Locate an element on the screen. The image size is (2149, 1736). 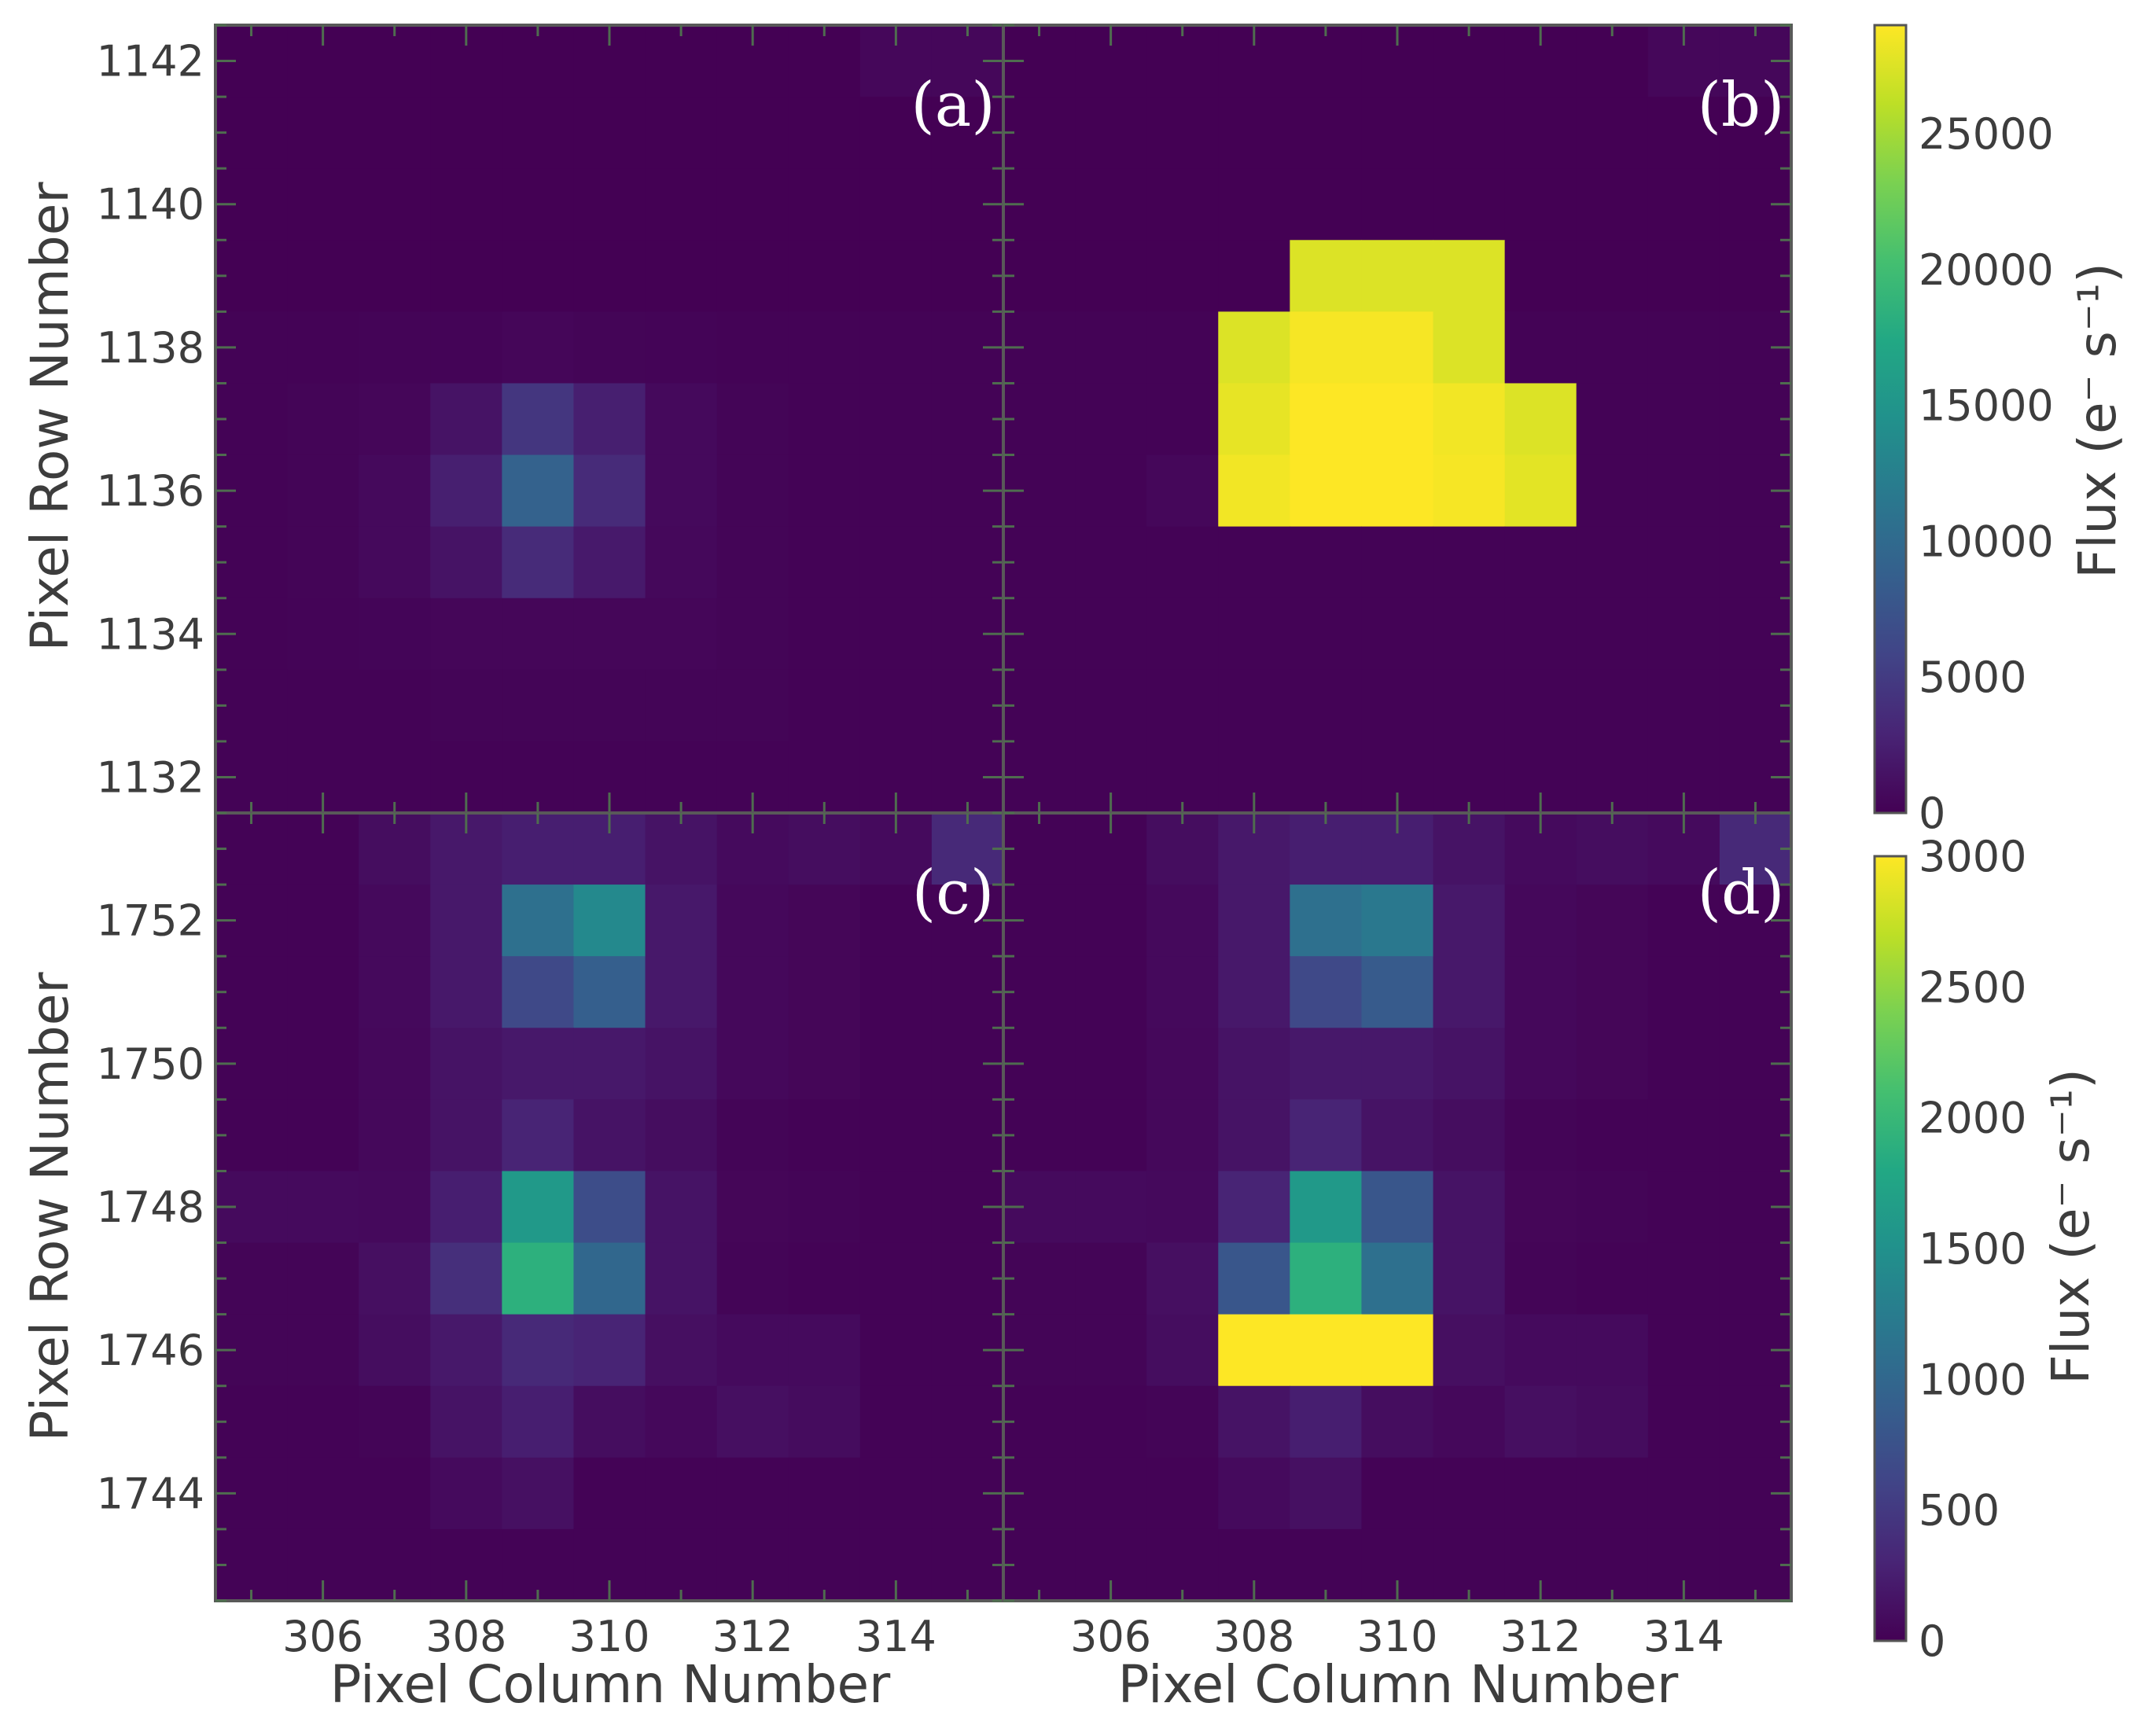
colorbar-tick-label: 5000 is located at coordinates (1972, 677).